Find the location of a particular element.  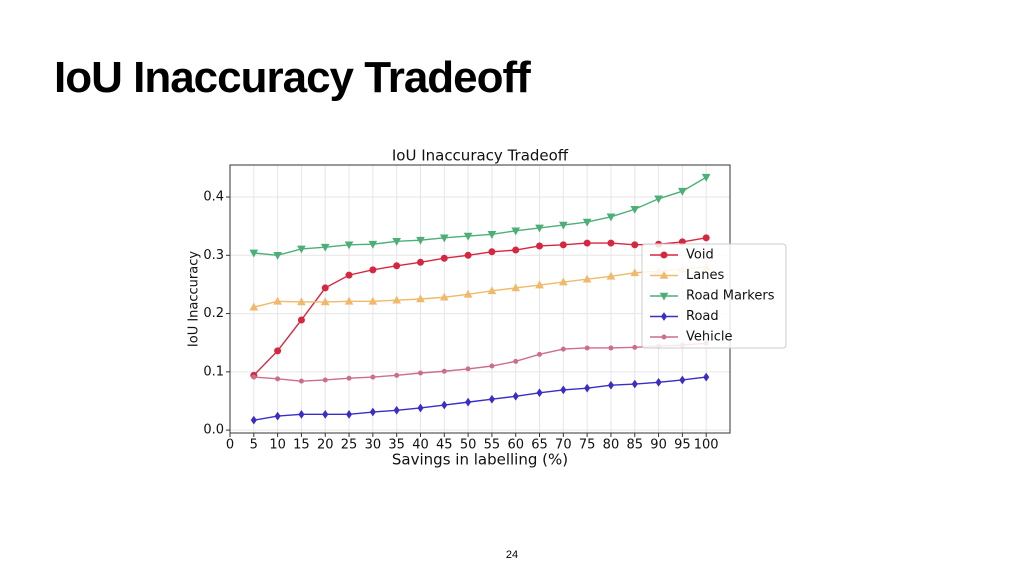

x-tick-label: 70 is located at coordinates (563, 445).